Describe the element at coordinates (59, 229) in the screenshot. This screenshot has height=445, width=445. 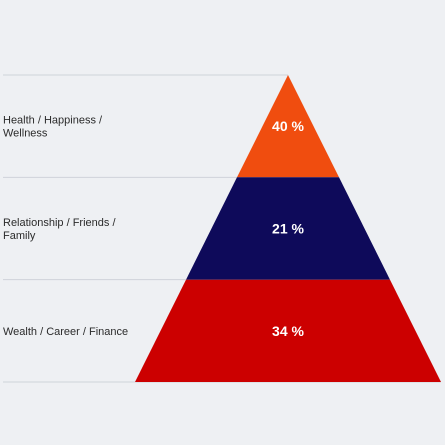
I see `pyramid-category-label: Relationship / Friends / Family` at that location.